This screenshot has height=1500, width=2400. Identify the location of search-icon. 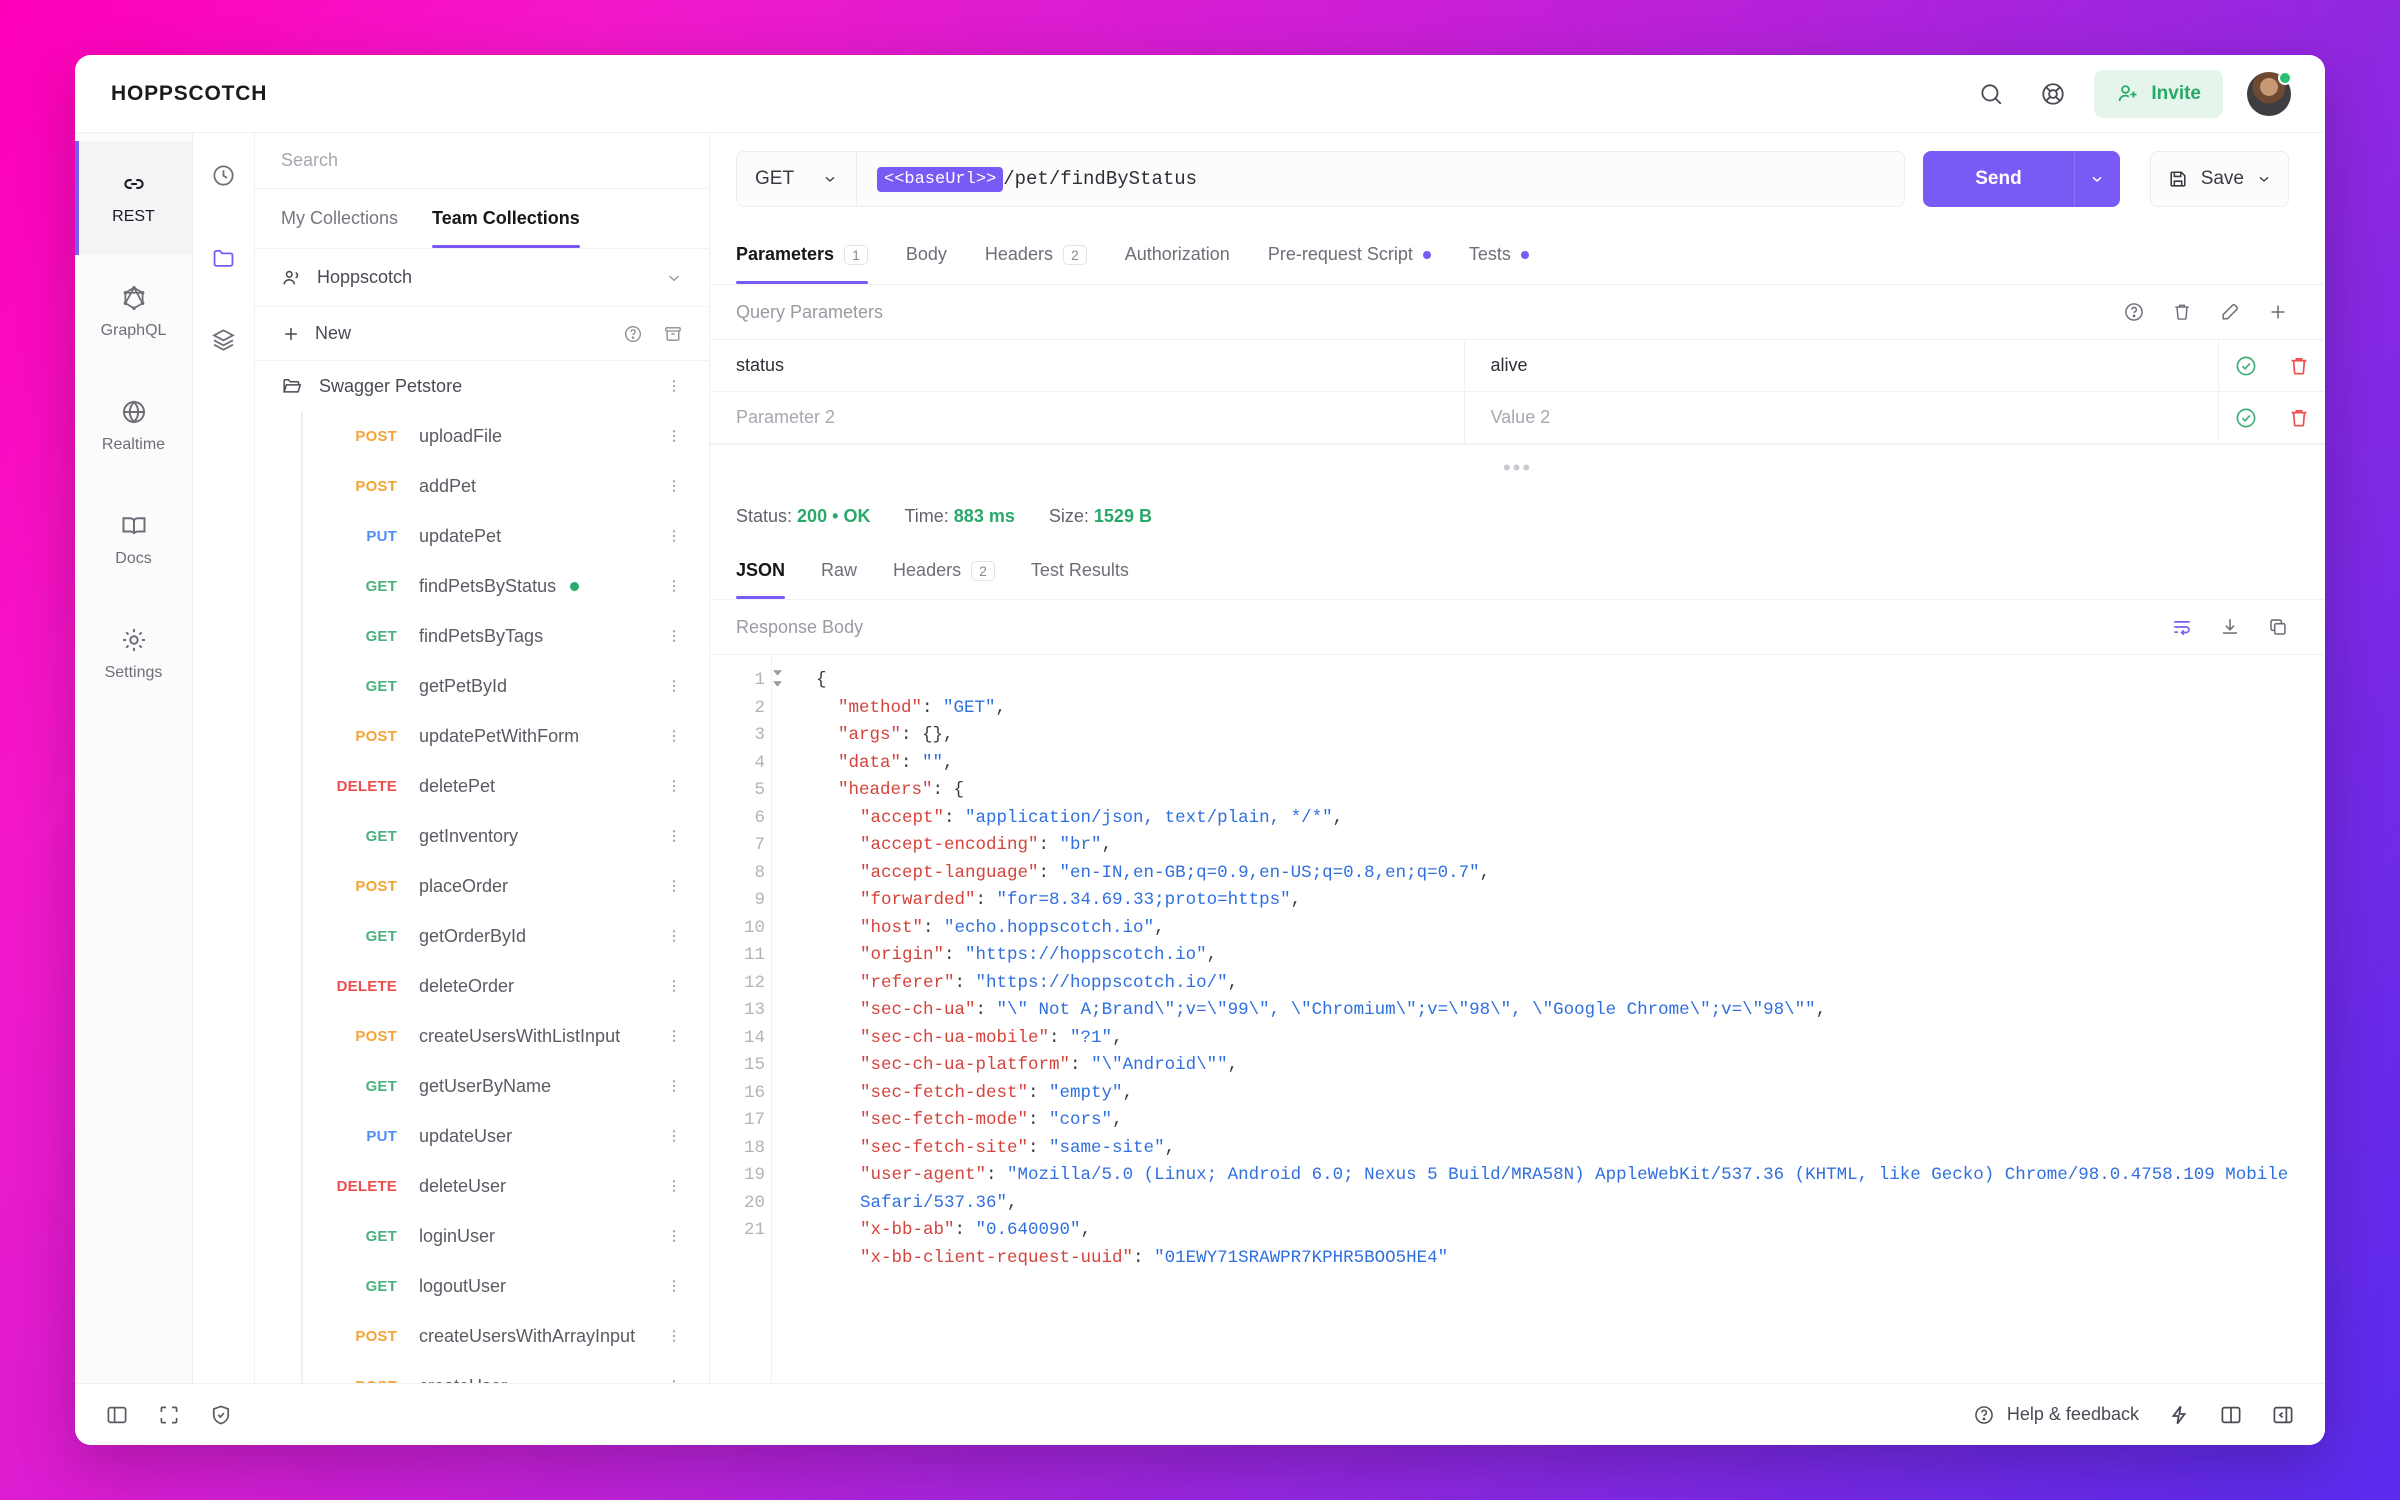
(1991, 94).